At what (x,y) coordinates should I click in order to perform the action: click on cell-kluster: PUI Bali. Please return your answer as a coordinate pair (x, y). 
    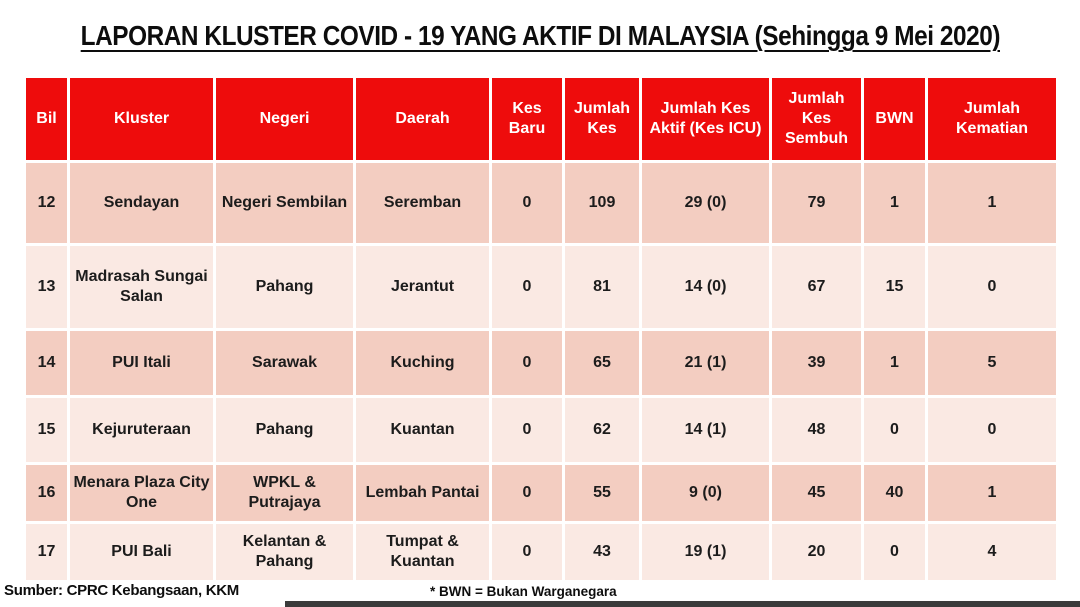
    Looking at the image, I should click on (141, 552).